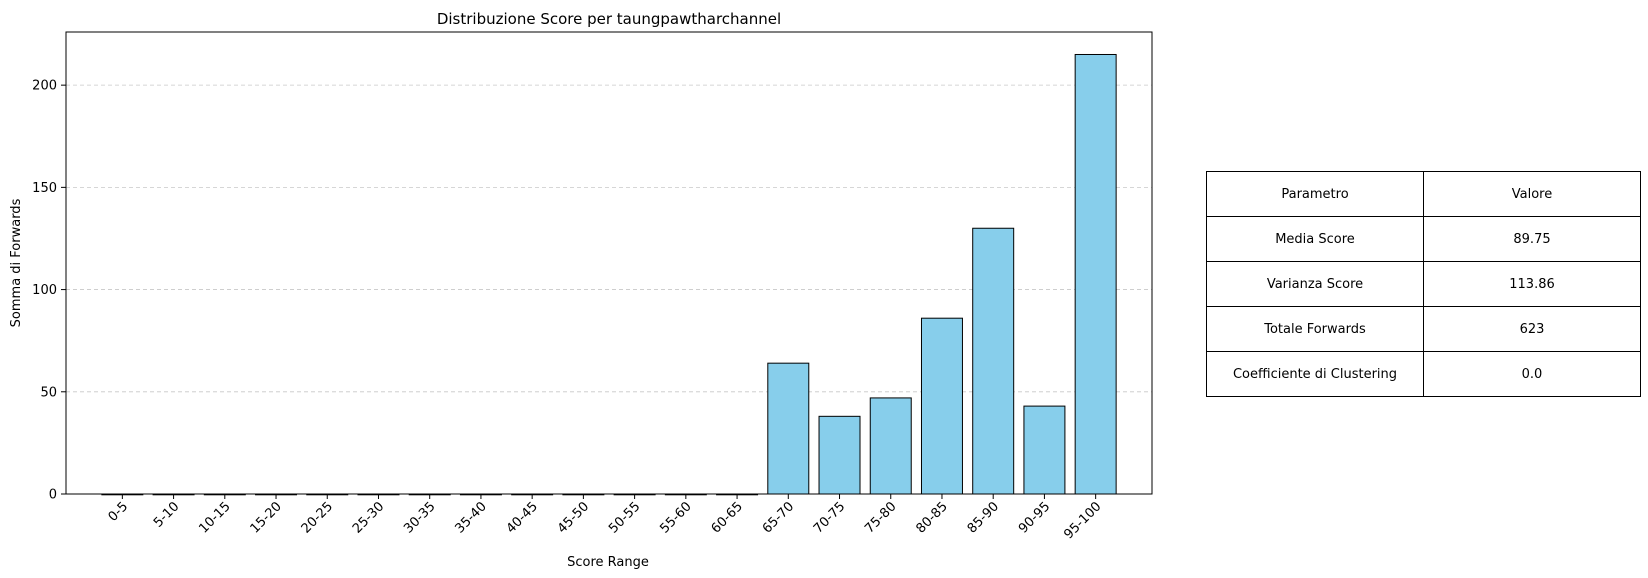  I want to click on y-axis-ticks: 0 50 100 150 200, so click(49, 291).